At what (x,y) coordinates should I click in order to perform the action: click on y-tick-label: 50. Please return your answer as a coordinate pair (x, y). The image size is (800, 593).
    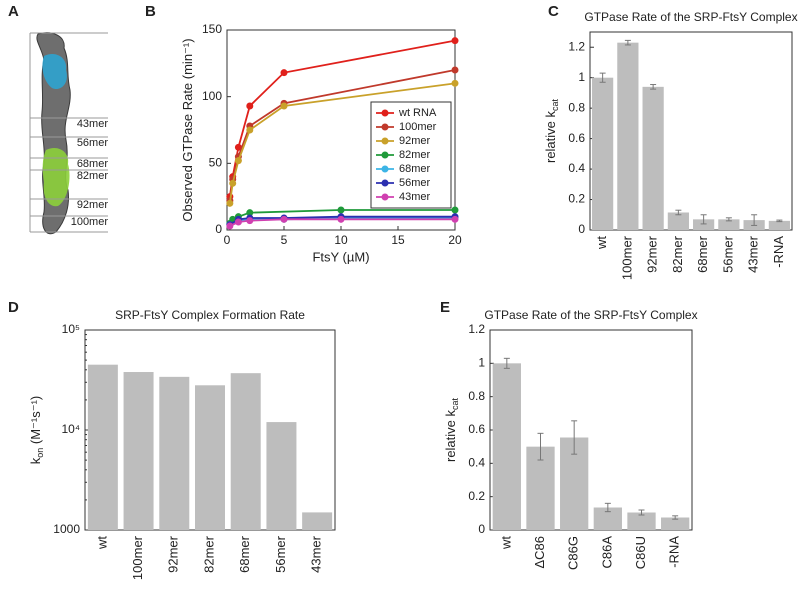
    Looking at the image, I should click on (216, 163).